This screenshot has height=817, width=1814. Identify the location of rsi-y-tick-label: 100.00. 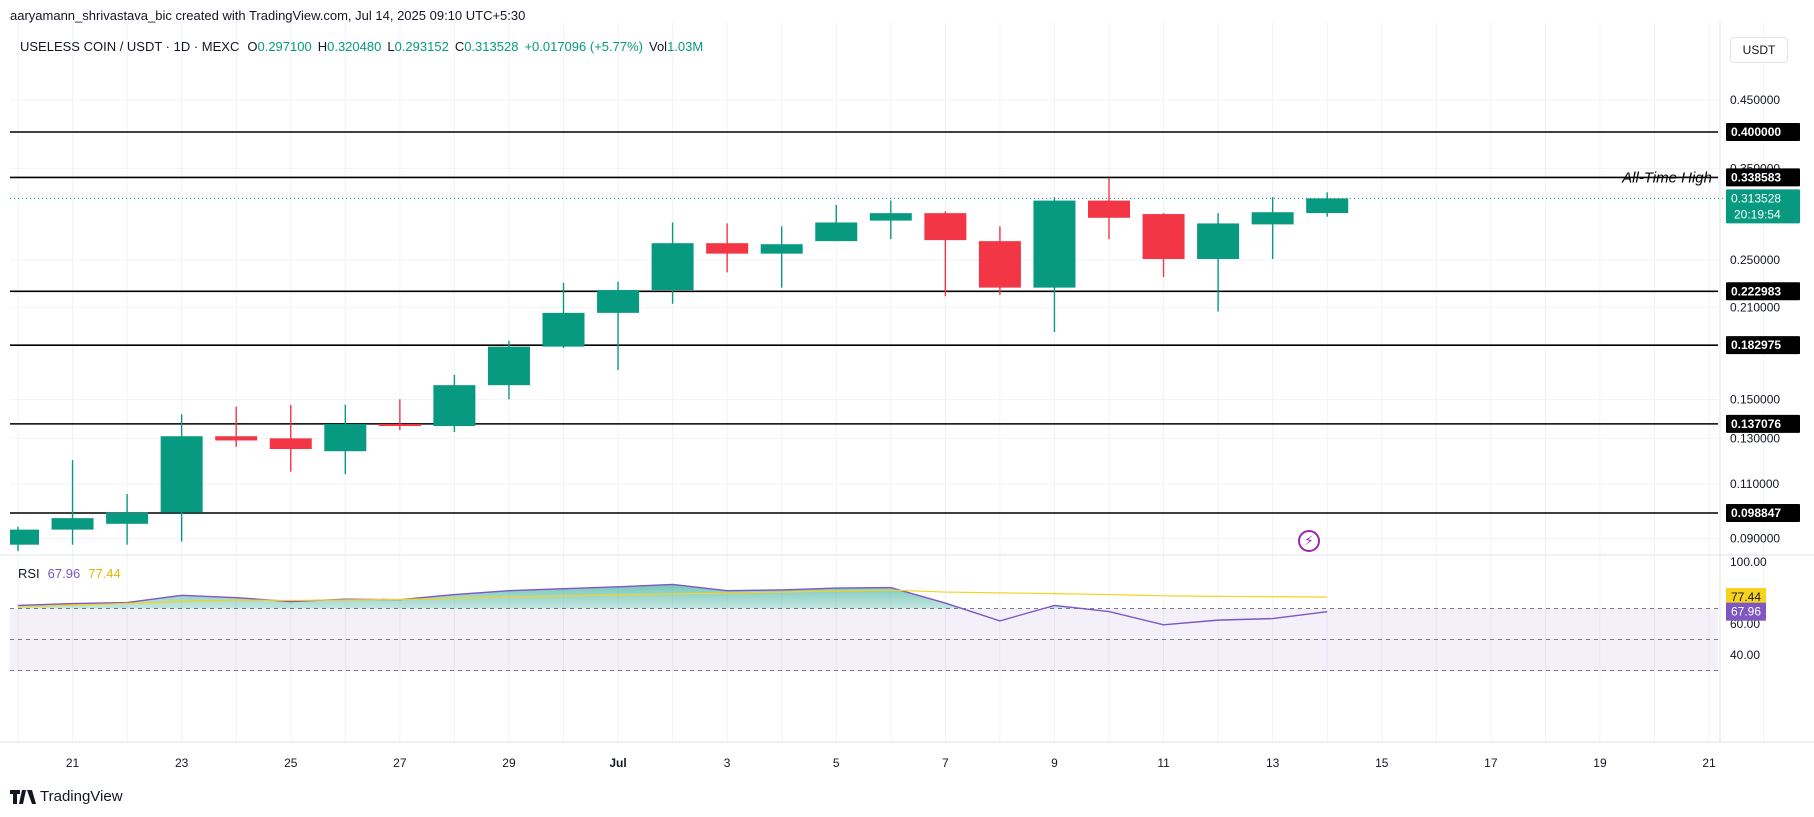
(1748, 562).